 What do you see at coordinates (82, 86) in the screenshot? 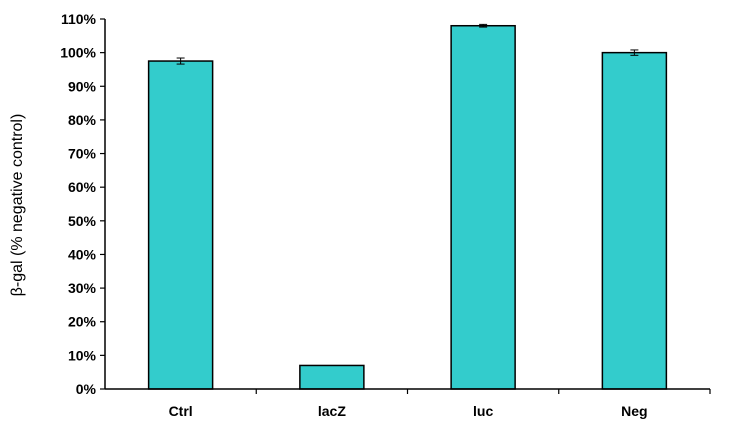
I see `y-tick-label: 90%` at bounding box center [82, 86].